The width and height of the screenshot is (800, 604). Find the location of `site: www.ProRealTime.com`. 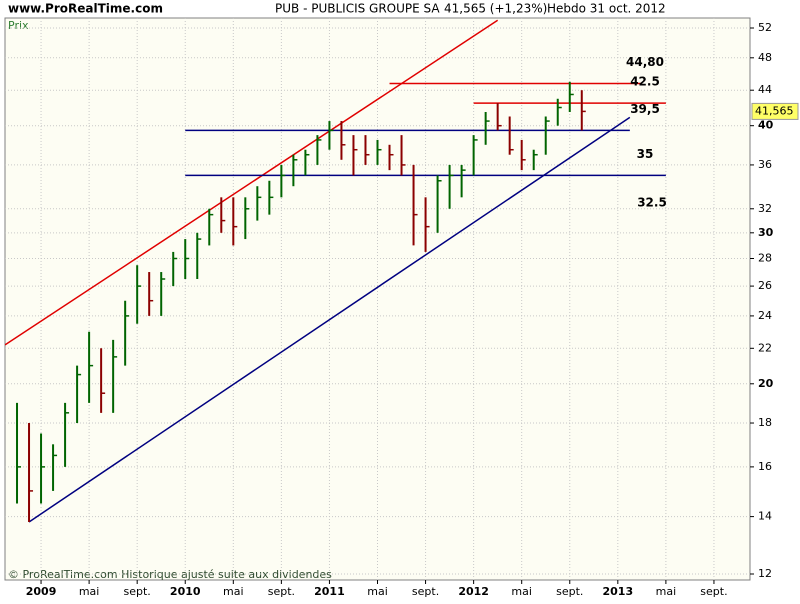

site: www.ProRealTime.com is located at coordinates (85, 9).